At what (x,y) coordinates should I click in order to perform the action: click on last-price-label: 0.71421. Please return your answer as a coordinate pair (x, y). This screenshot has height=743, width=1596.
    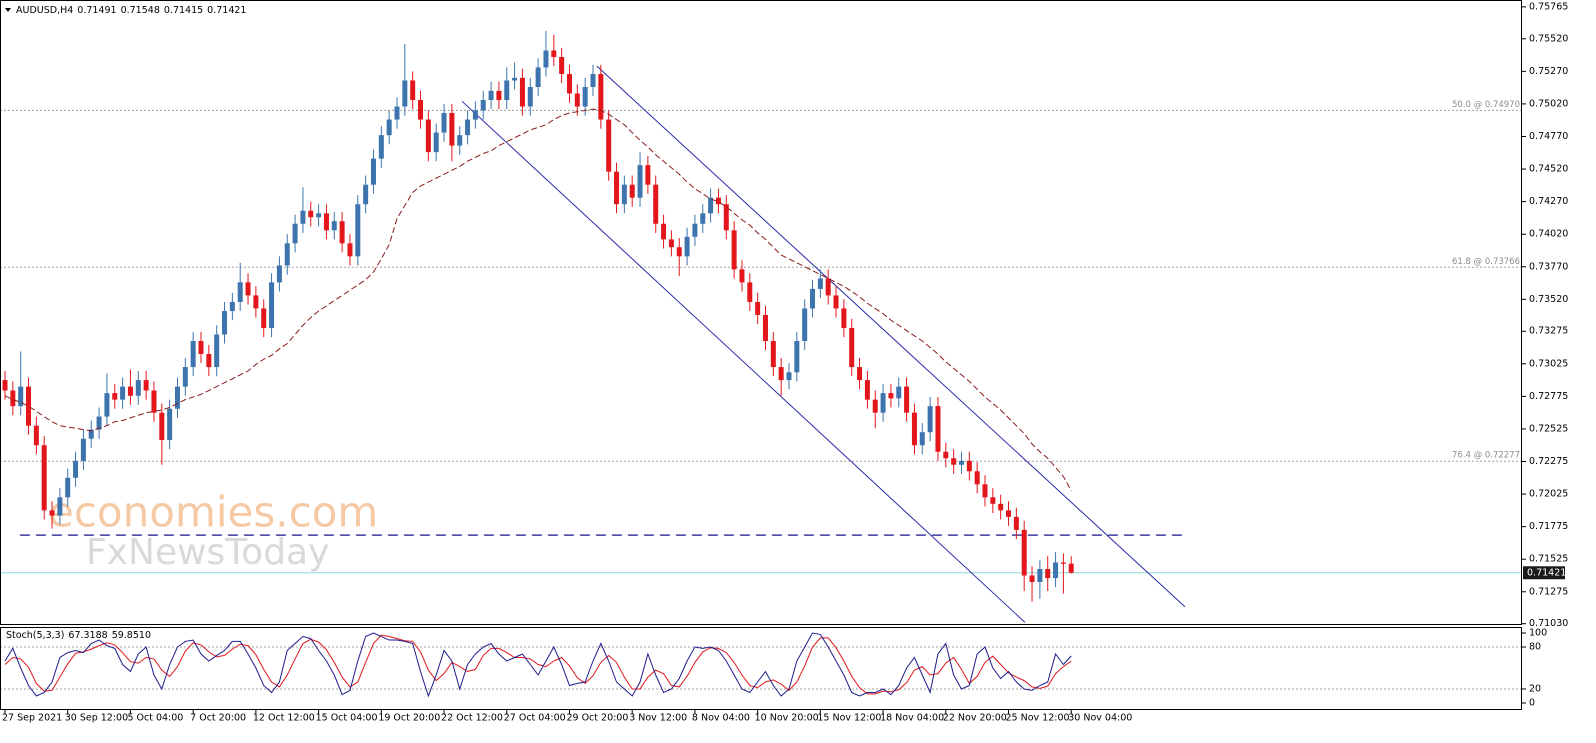
    Looking at the image, I should click on (1546, 572).